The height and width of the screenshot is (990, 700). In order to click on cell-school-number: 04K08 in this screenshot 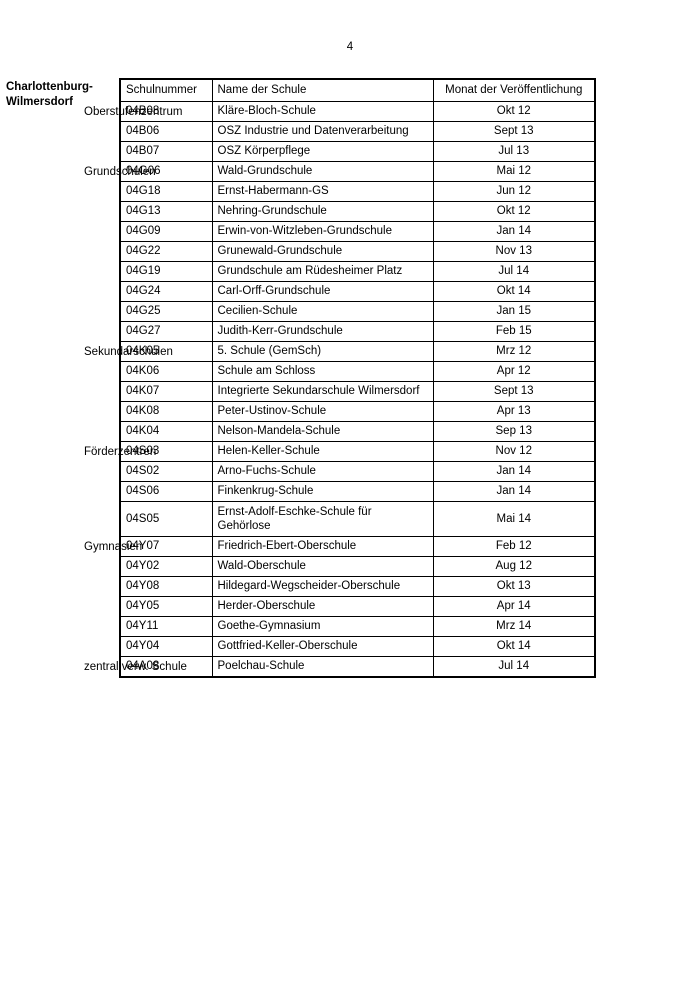, I will do `click(166, 411)`.